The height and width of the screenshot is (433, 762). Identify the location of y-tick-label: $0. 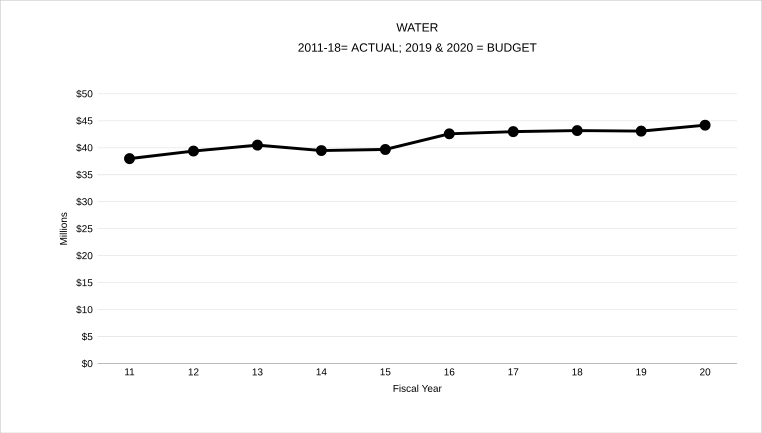
(87, 364).